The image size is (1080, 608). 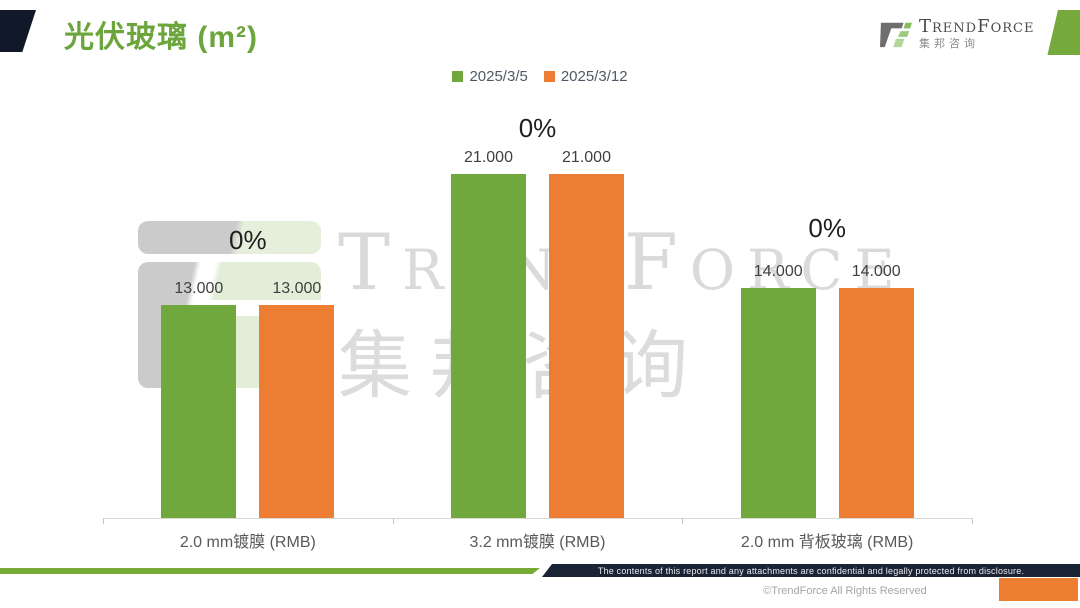 I want to click on legend-item-series2: 2025/3/12, so click(x=585, y=76).